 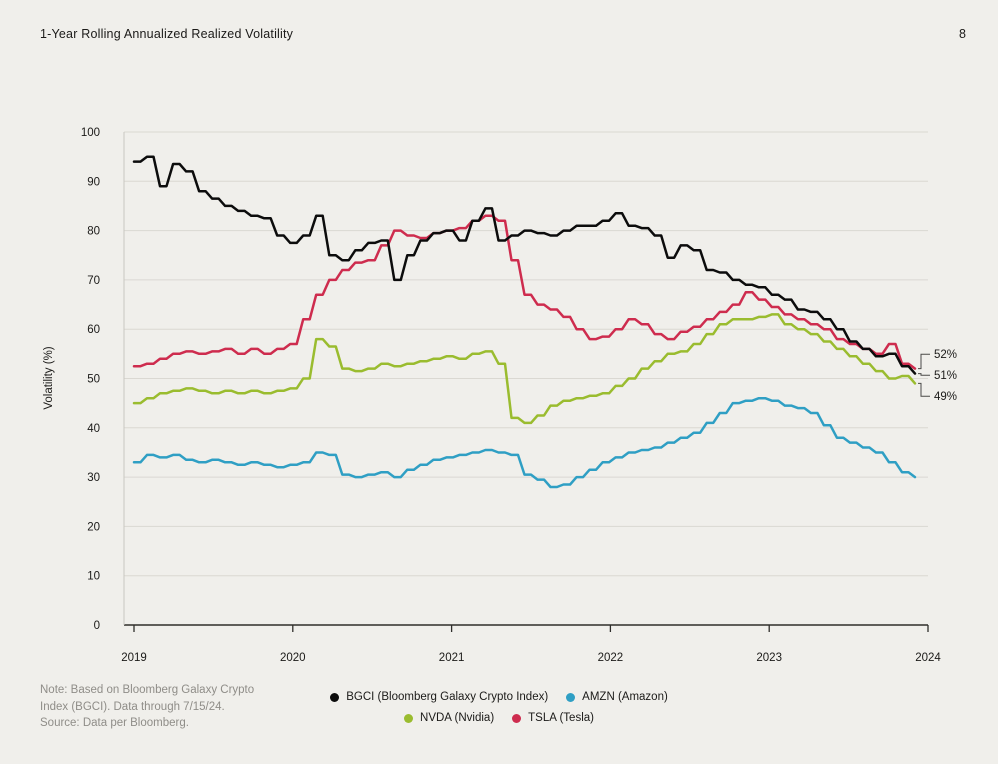 I want to click on legend-item-AMZN: AMZN (Amazon), so click(x=617, y=697).